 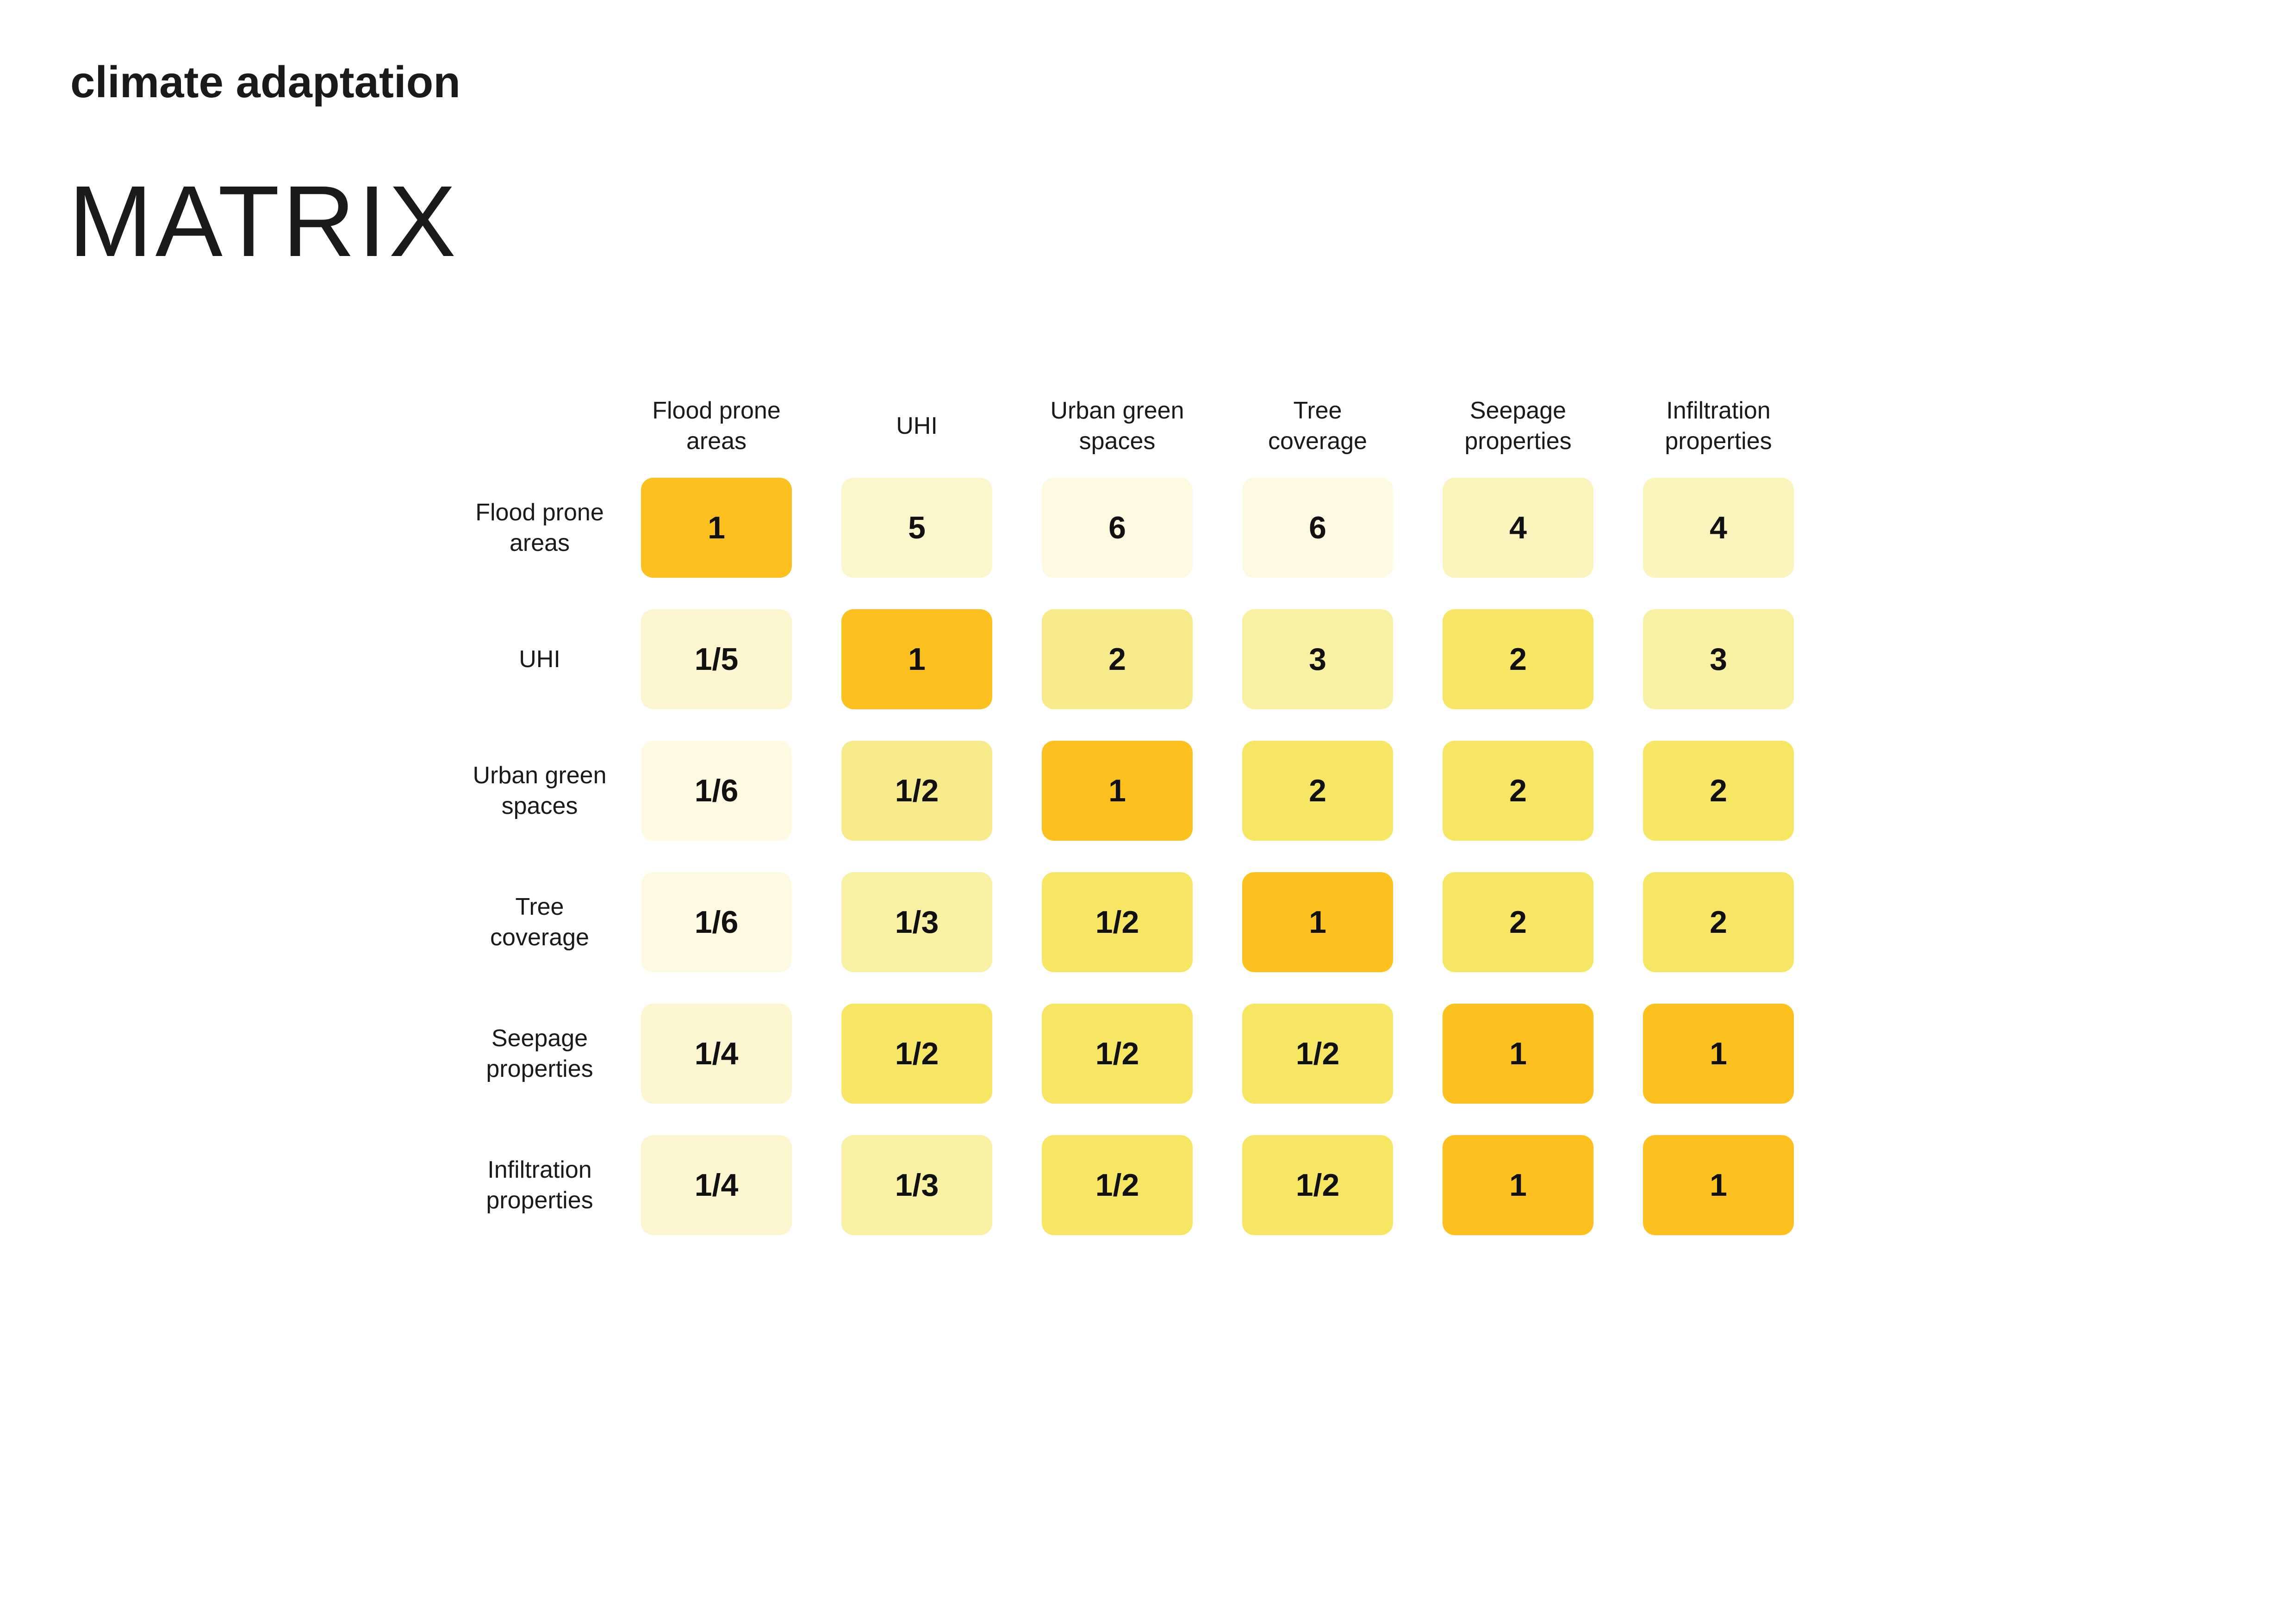 I want to click on column-header: Tree coverage, so click(x=1317, y=426).